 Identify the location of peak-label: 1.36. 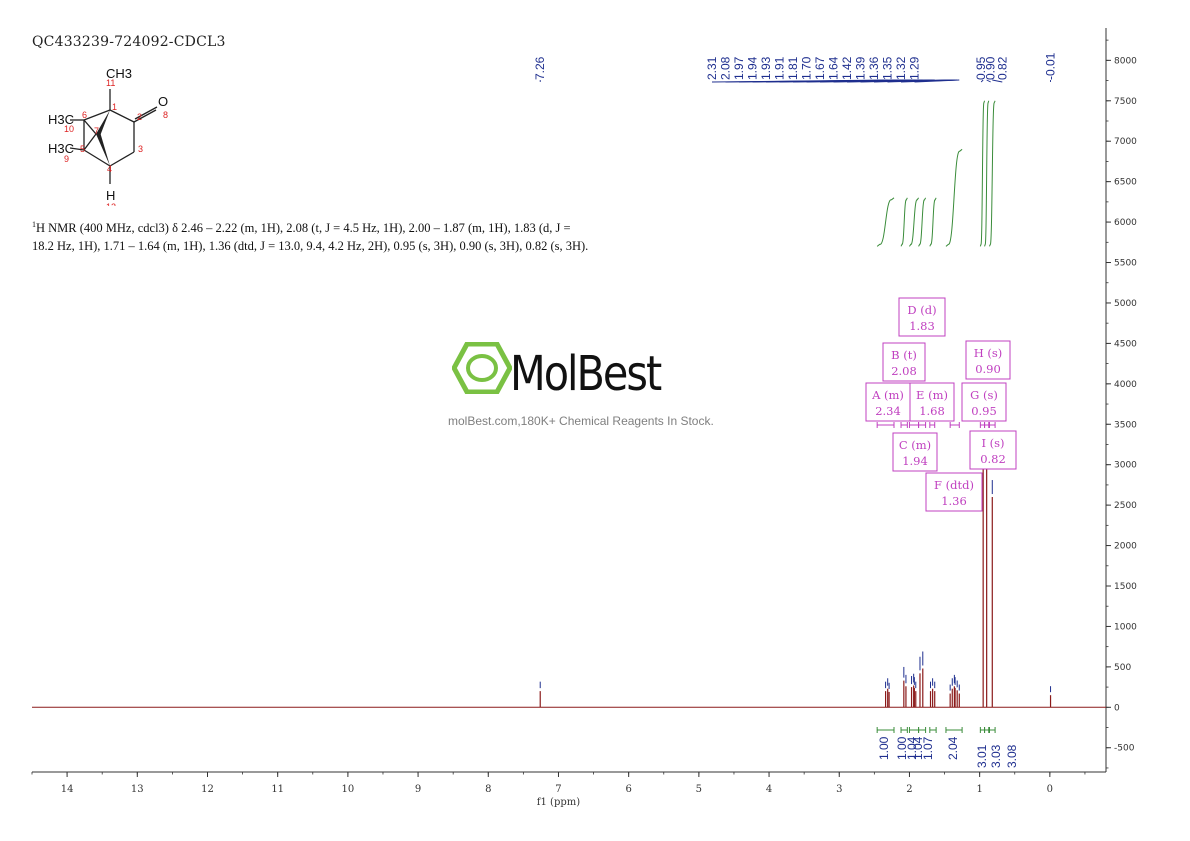
(874, 68).